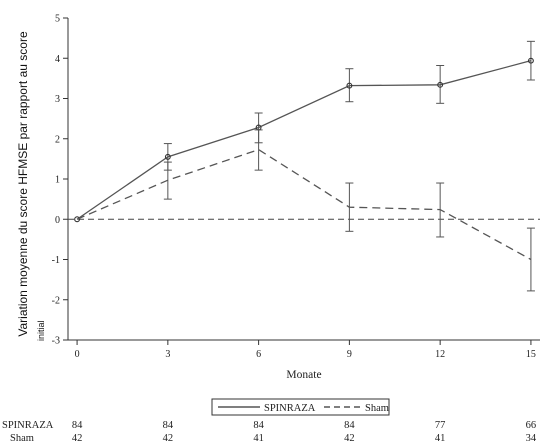 This screenshot has height=448, width=550. What do you see at coordinates (22, 438) in the screenshot?
I see `at-risk-row-label: Sham` at bounding box center [22, 438].